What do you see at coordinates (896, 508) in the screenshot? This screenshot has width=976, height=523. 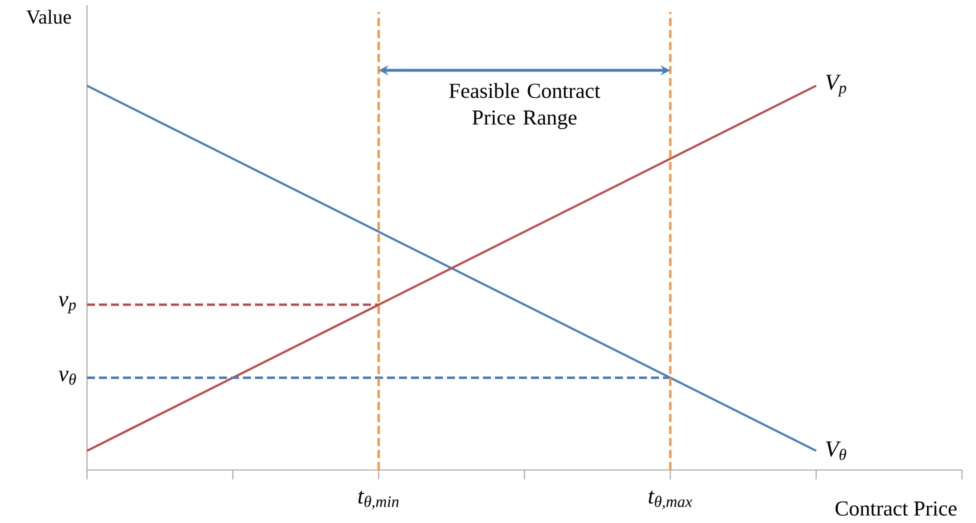 I see `x-axis-title: Contract Price` at bounding box center [896, 508].